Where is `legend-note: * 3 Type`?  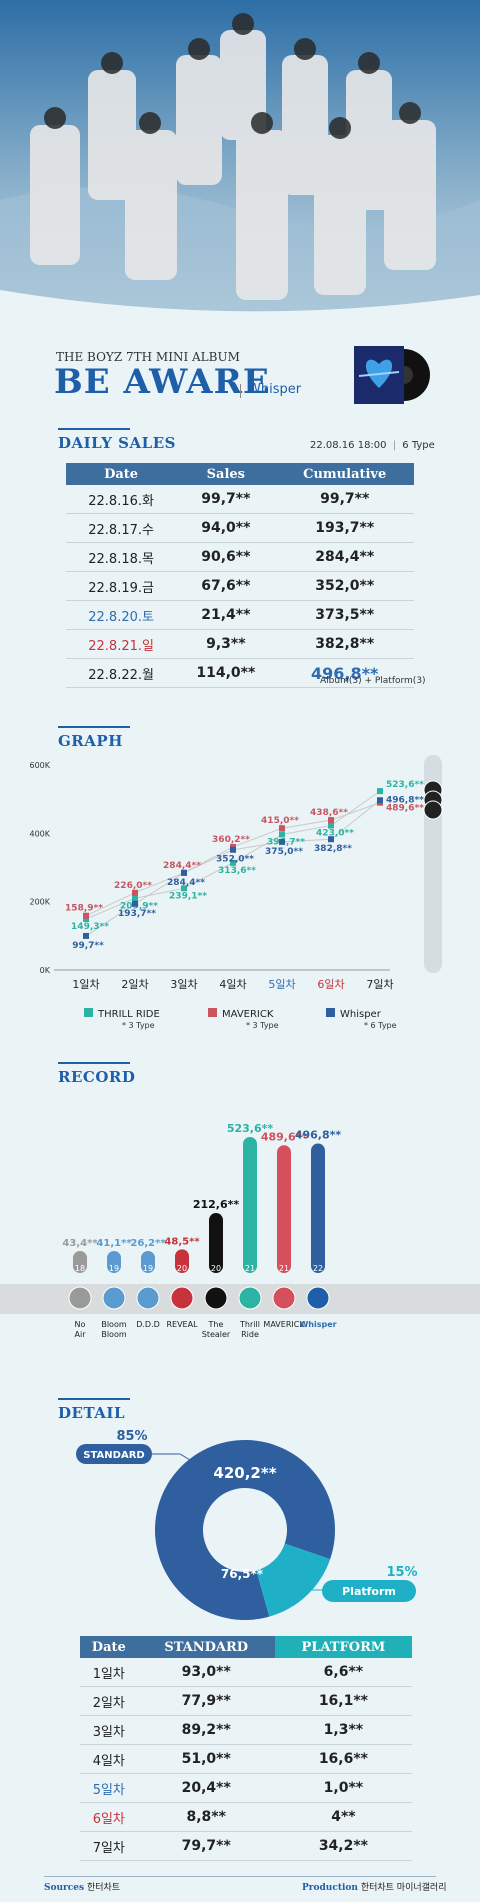 legend-note: * 3 Type is located at coordinates (262, 1025).